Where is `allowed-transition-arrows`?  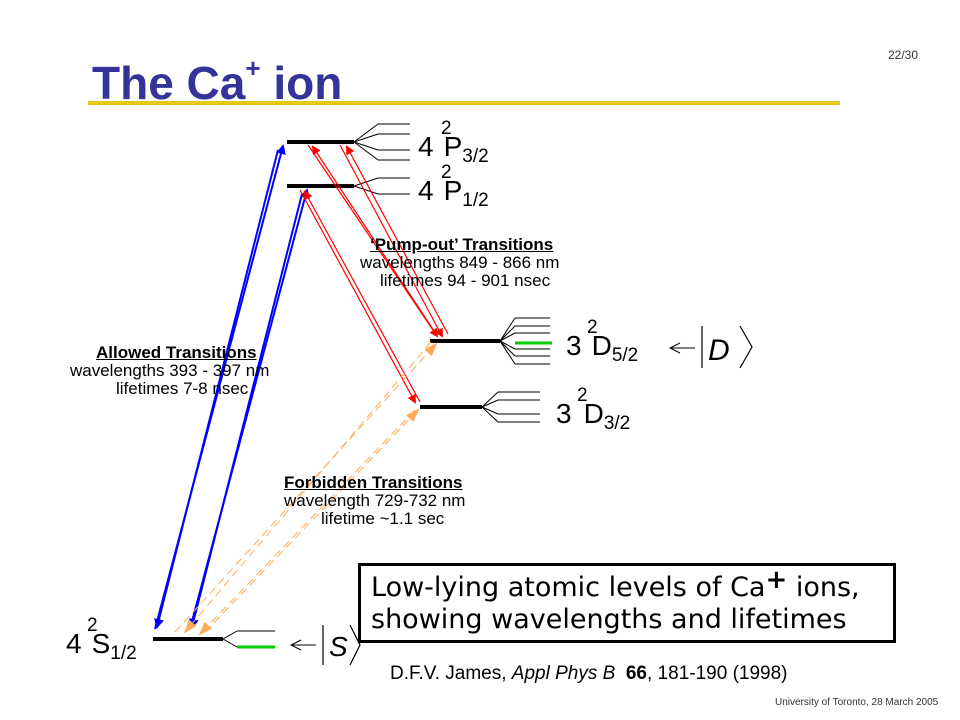
allowed-transition-arrows is located at coordinates (232, 387).